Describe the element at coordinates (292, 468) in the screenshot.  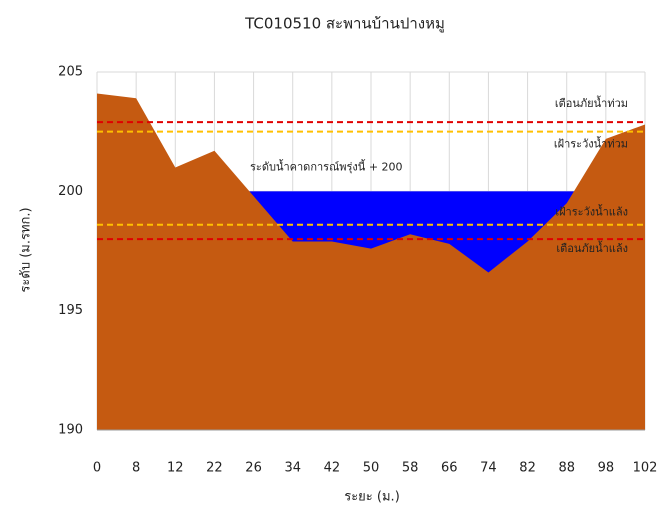
I see `x-tick-label: 34` at that location.